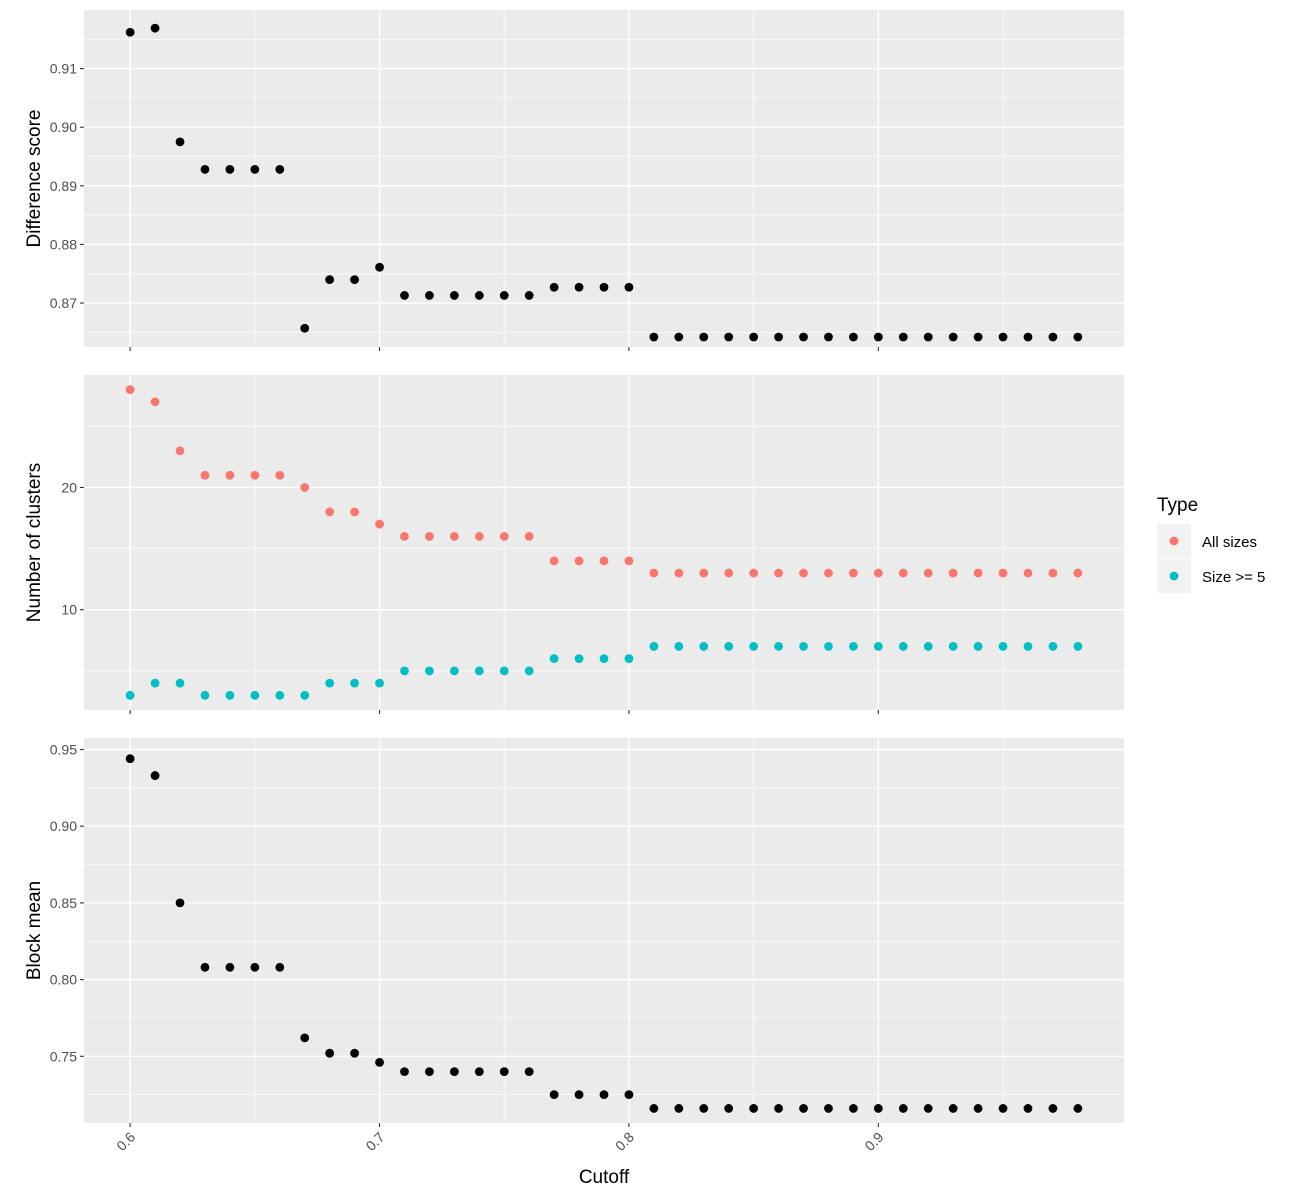 The image size is (1300, 1200). Describe the element at coordinates (69, 610) in the screenshot. I see `y-tick-label: 10` at that location.